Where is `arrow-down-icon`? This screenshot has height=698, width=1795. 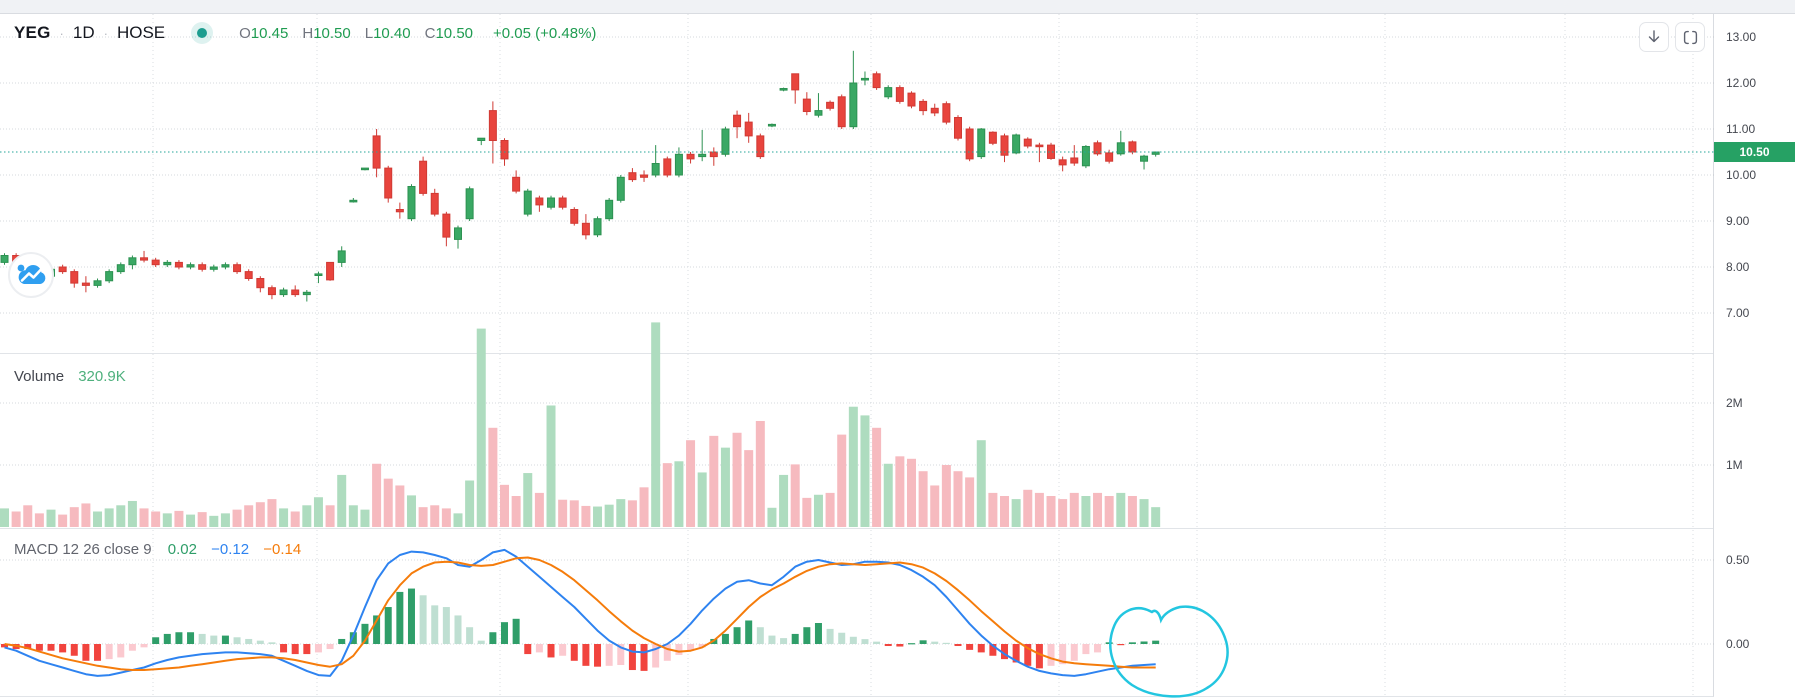 arrow-down-icon is located at coordinates (1654, 36).